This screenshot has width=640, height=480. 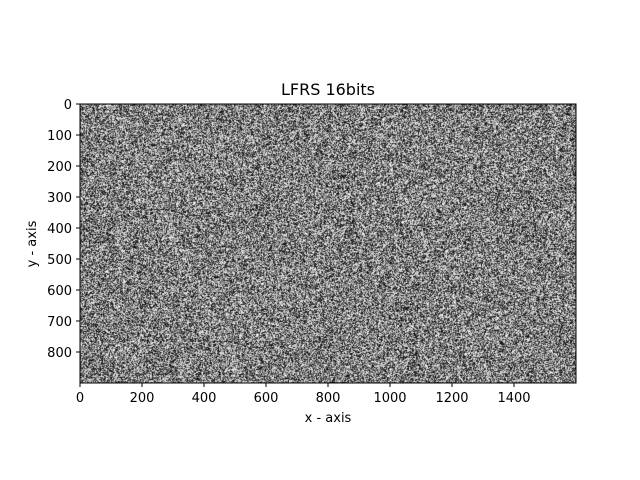 I want to click on x-tick-label: 400, so click(x=204, y=398).